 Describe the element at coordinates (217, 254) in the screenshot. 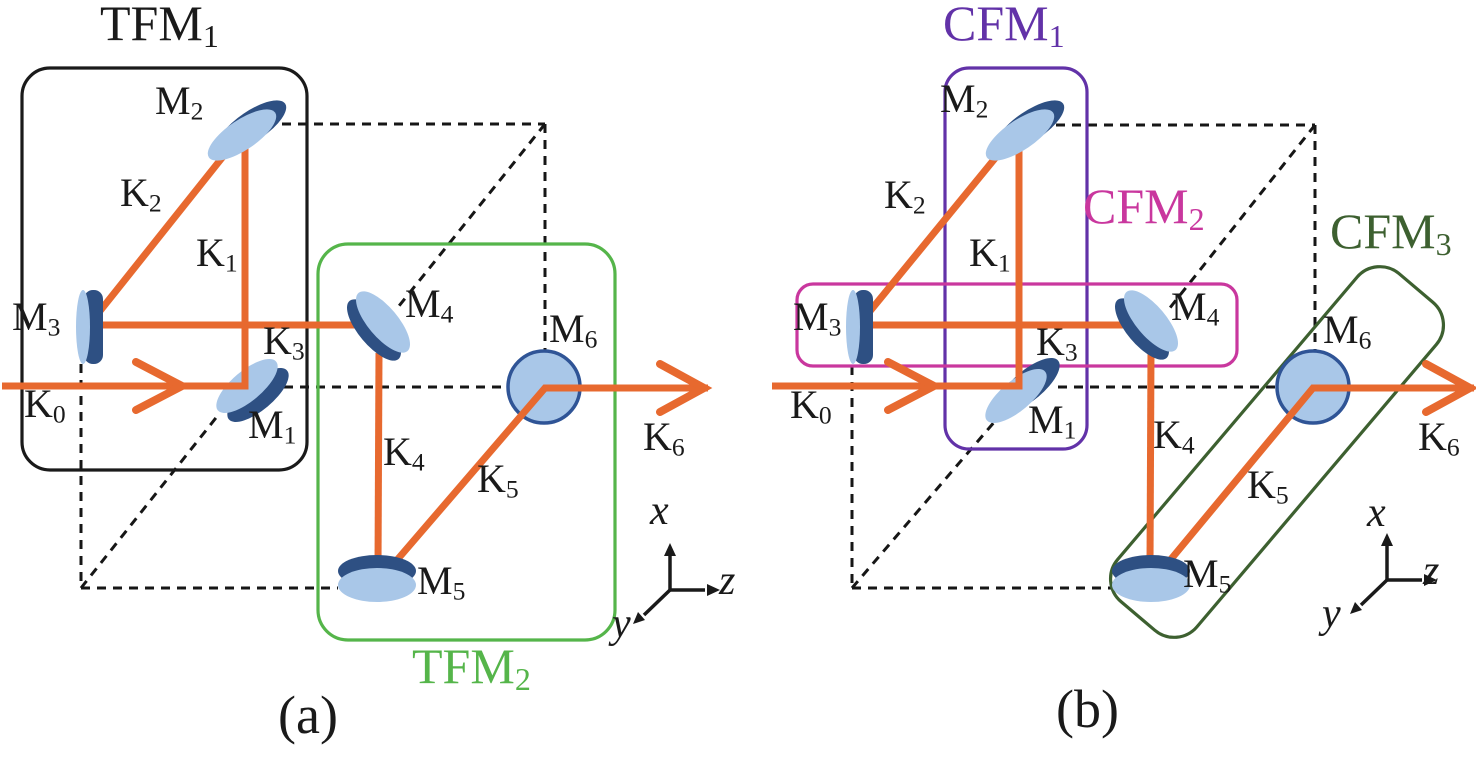

I see `label-beam-k1-a: K1` at that location.